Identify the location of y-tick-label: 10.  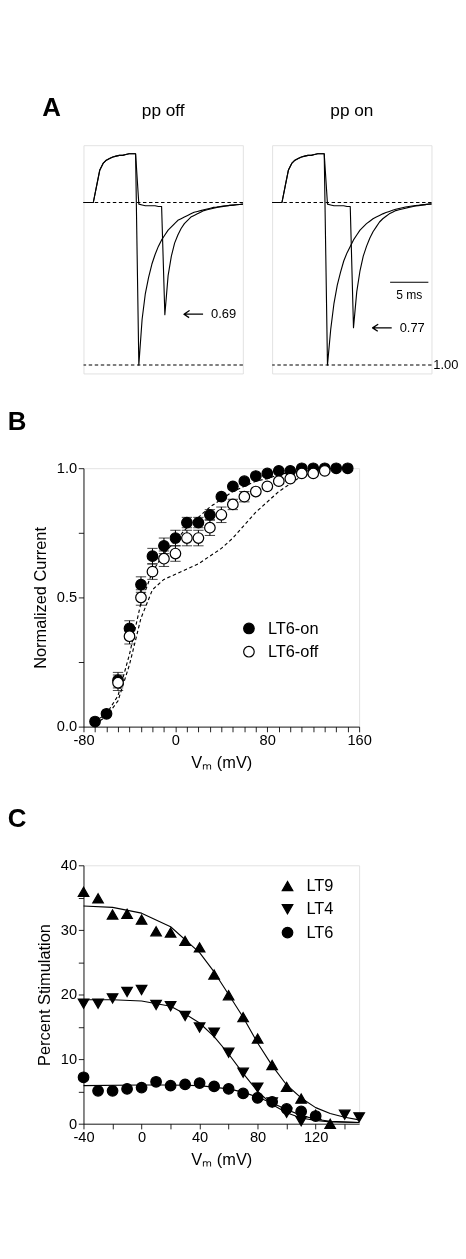
(69, 1058).